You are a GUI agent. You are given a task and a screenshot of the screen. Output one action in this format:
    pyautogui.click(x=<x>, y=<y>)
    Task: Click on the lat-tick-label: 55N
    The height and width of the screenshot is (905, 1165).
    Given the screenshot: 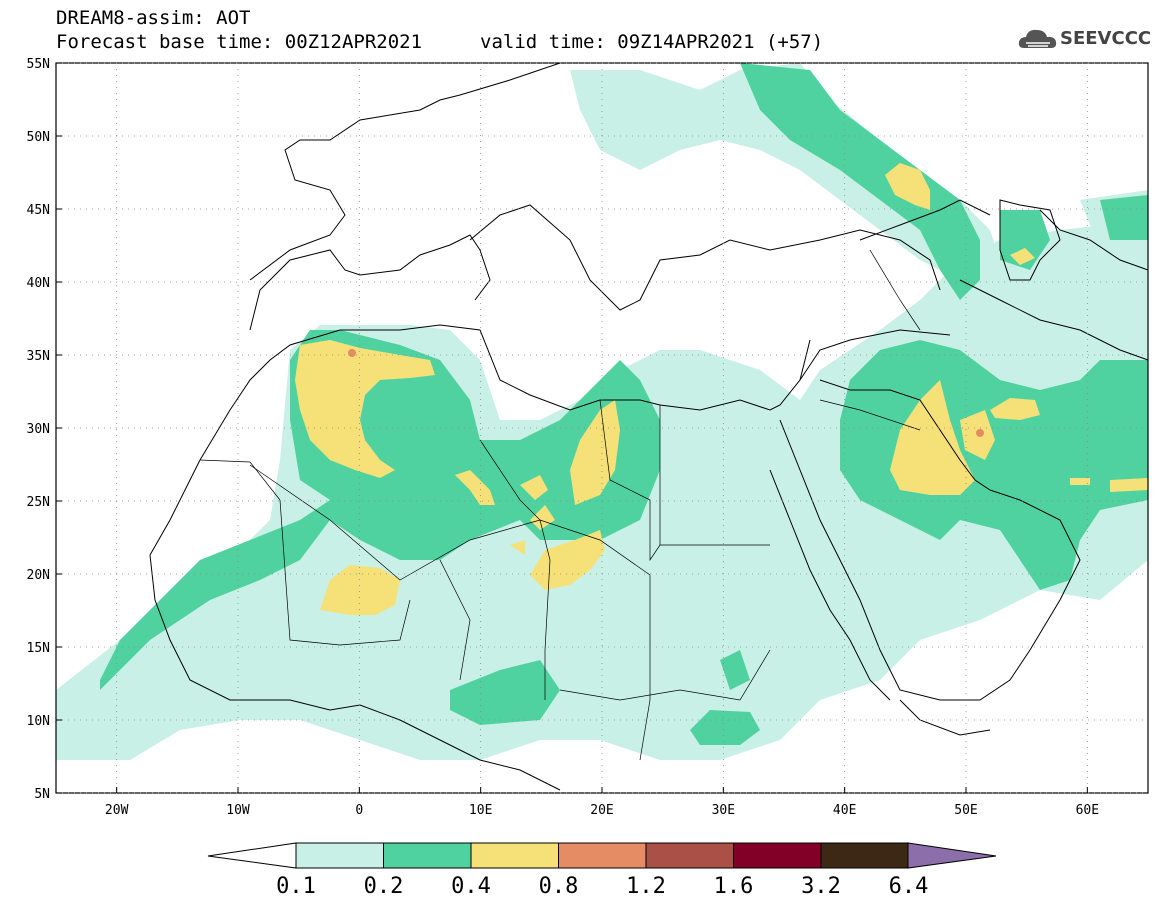 What is the action you would take?
    pyautogui.click(x=38, y=64)
    